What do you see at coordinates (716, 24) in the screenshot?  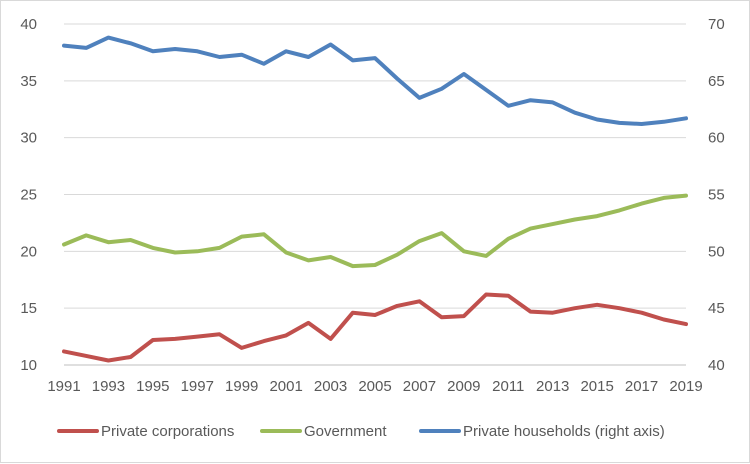 I see `right-tick-label: 70` at bounding box center [716, 24].